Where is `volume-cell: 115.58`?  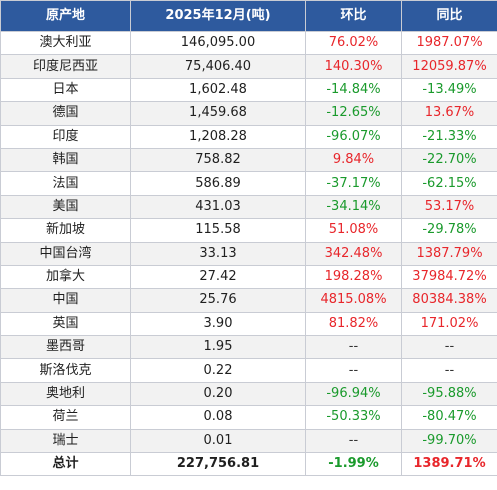
volume-cell: 115.58 is located at coordinates (218, 230).